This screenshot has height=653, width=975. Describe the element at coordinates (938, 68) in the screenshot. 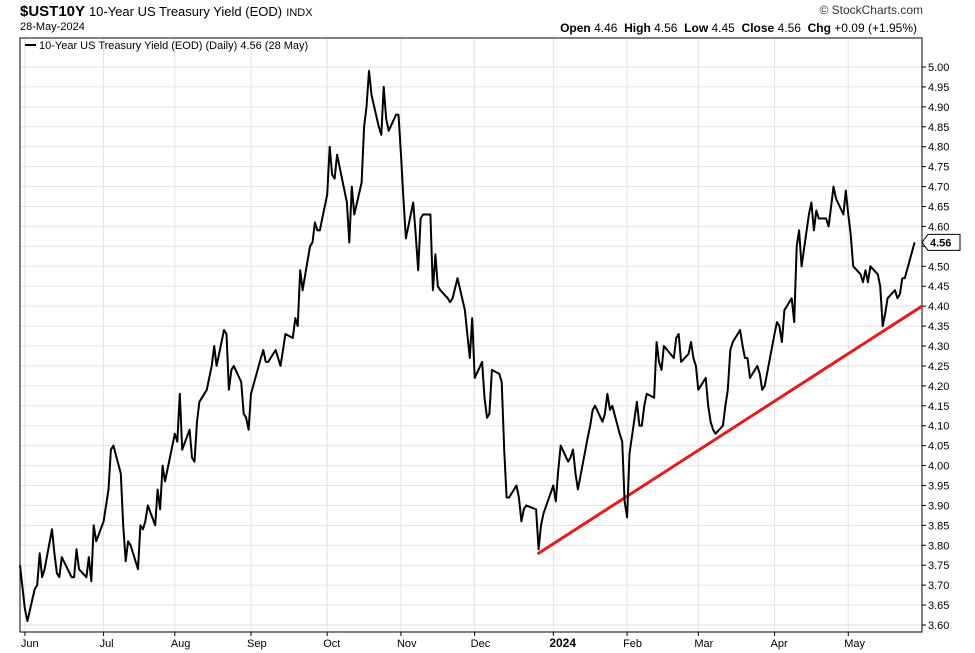

I see `y-tick-label: 5.00` at that location.